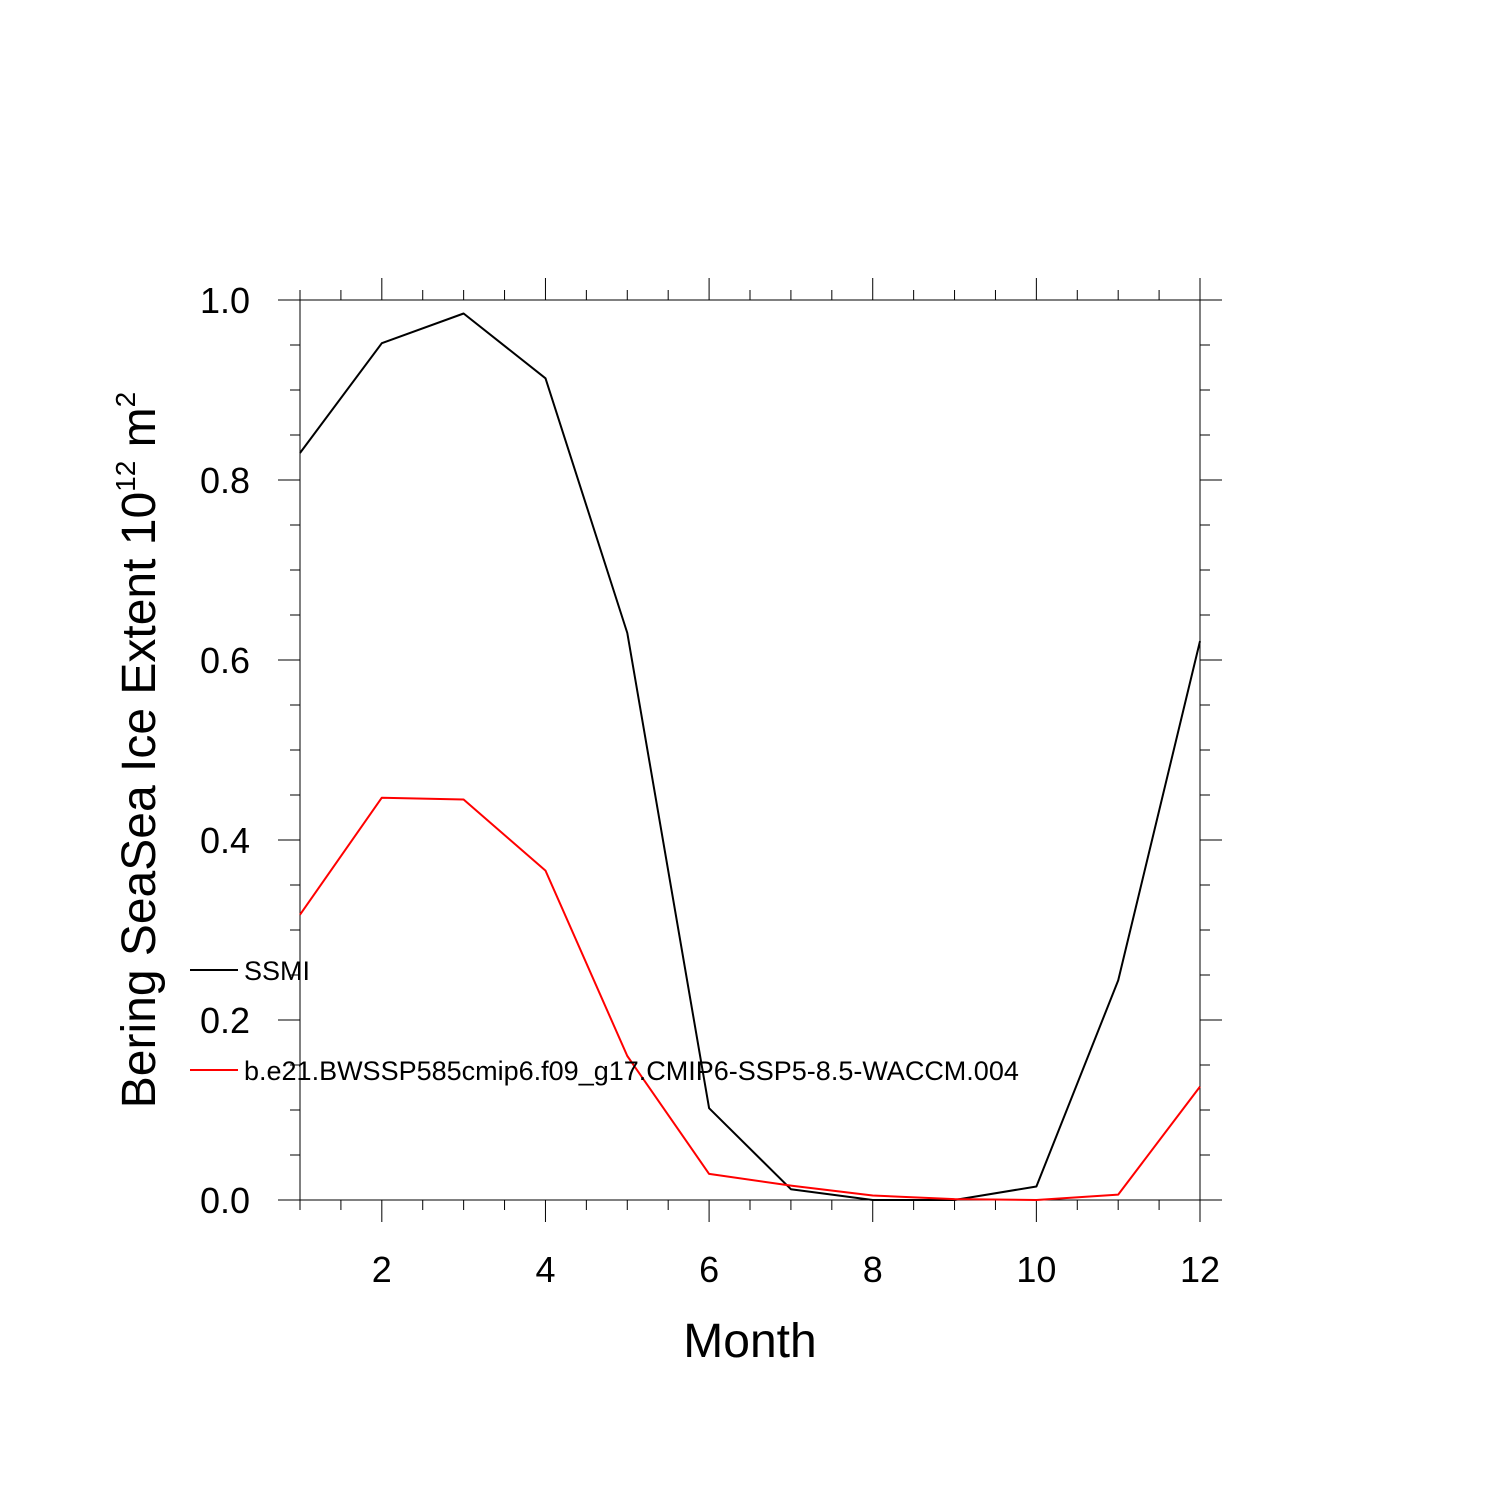 The width and height of the screenshot is (1500, 1505). Describe the element at coordinates (277, 971) in the screenshot. I see `legend-label-1: SSMI` at that location.